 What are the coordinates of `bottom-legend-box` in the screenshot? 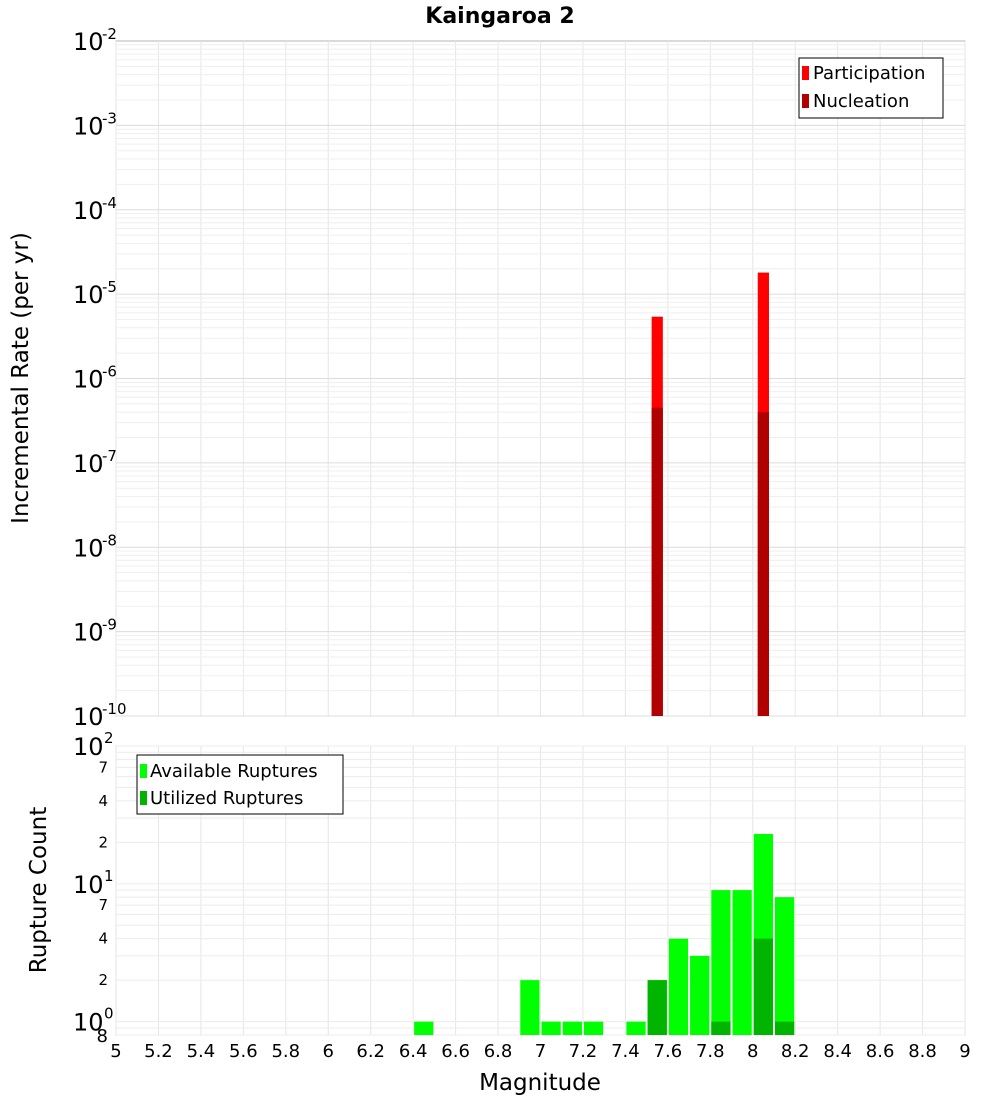 It's located at (240, 784).